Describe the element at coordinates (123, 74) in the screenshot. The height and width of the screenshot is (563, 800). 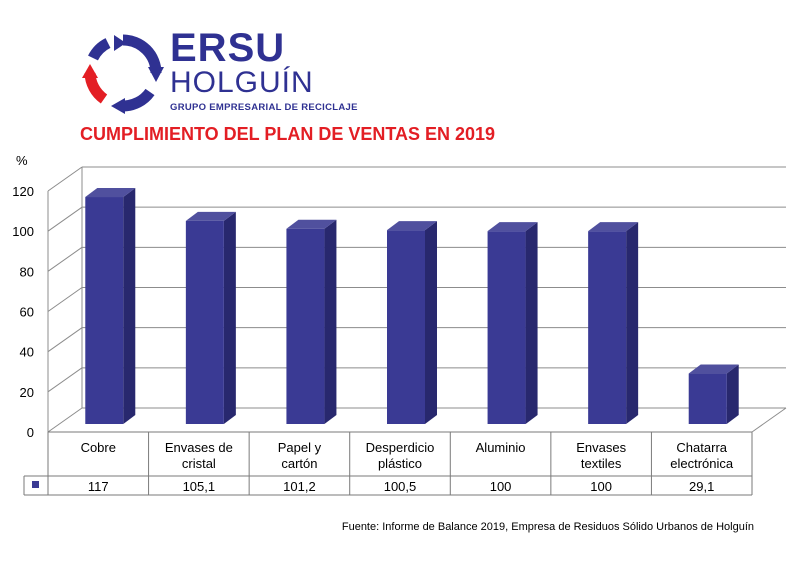
I see `recycle-arrows-icon` at that location.